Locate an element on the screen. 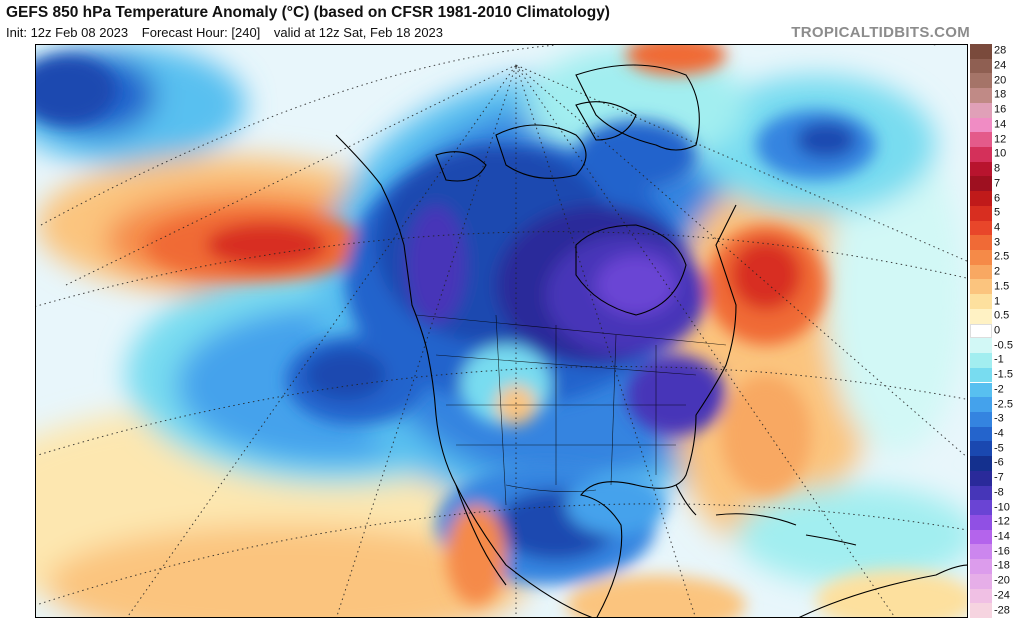  colorbar-label: 2.5 is located at coordinates (1002, 256).